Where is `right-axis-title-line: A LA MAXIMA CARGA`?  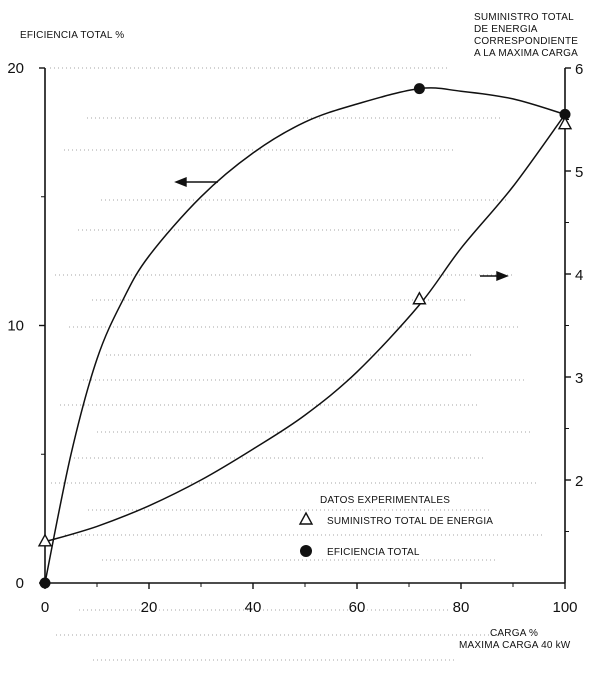
right-axis-title-line: A LA MAXIMA CARGA is located at coordinates (526, 53).